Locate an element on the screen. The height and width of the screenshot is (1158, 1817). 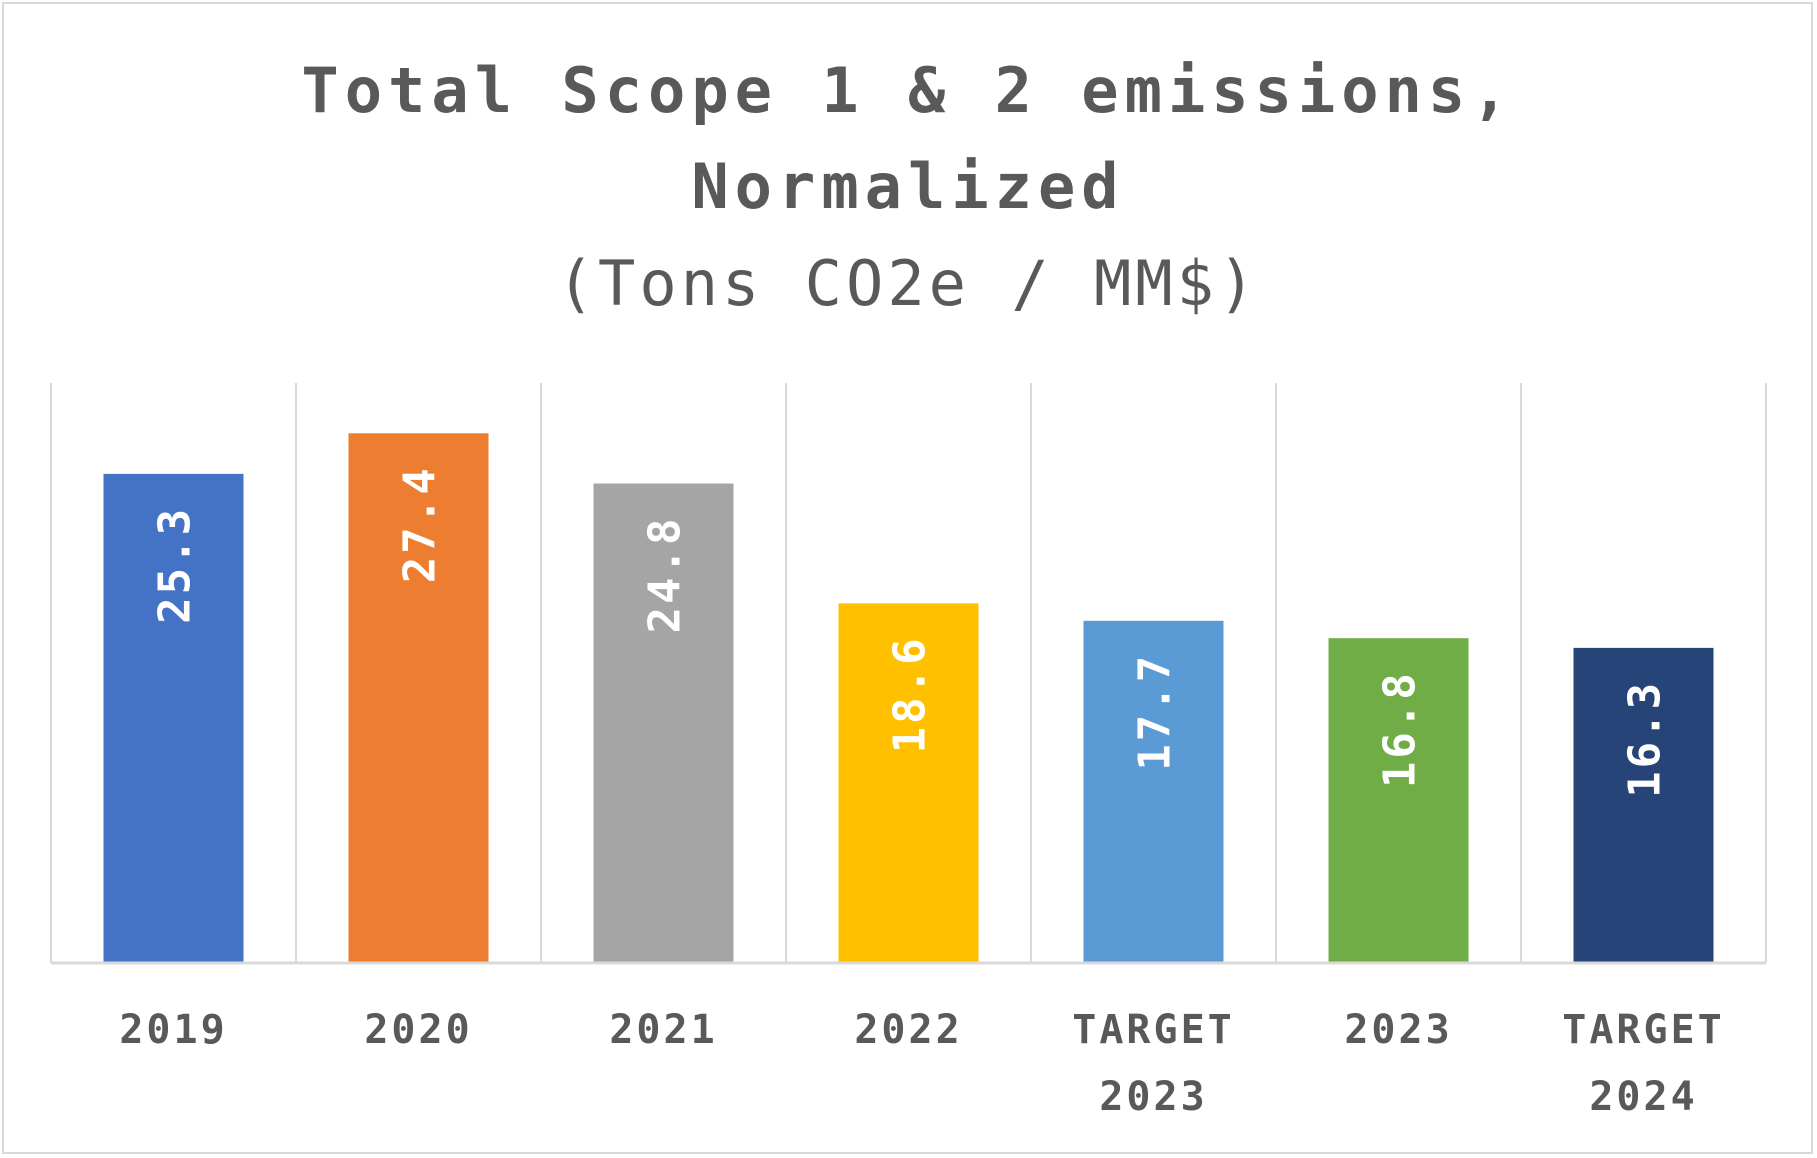
data-label: 17.7 is located at coordinates (1155, 712).